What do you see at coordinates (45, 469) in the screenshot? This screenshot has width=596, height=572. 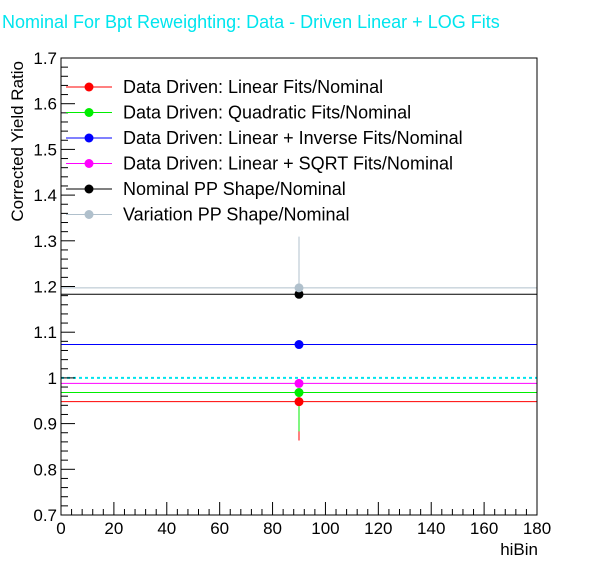 I see `y-tick-label: 0.8` at bounding box center [45, 469].